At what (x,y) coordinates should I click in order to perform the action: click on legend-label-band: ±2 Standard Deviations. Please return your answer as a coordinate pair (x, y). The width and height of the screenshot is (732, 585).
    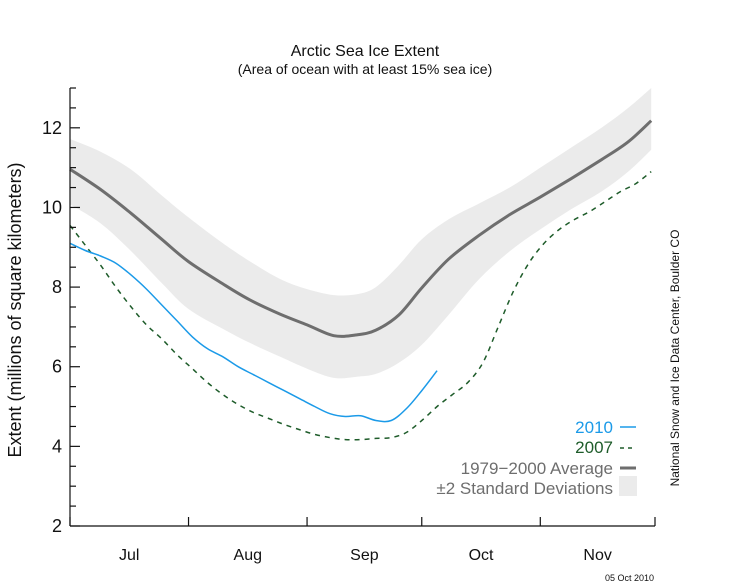
    Looking at the image, I should click on (524, 488).